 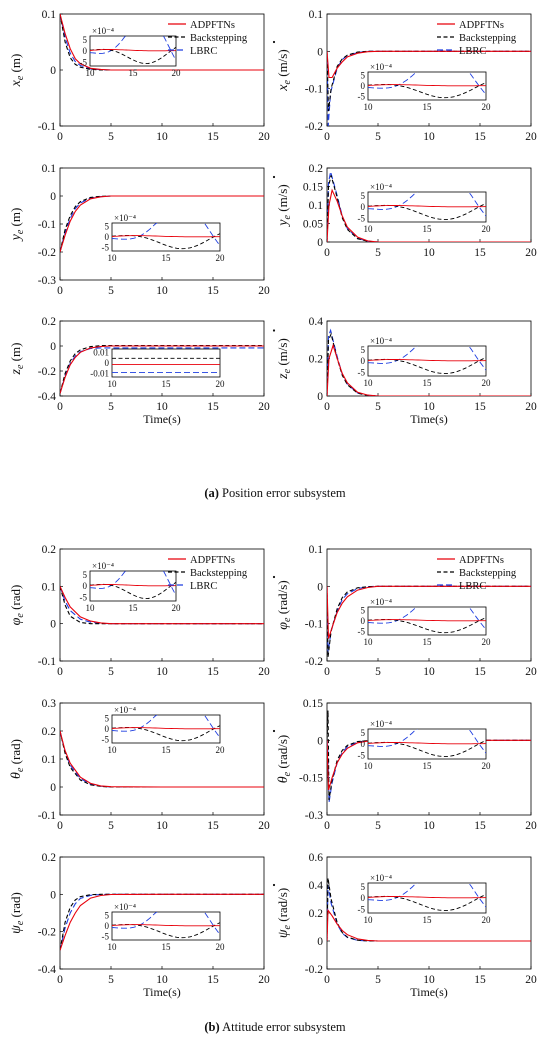 What do you see at coordinates (15, 599) in the screenshot?
I see `y-label-unit: (rad)` at bounding box center [15, 599].